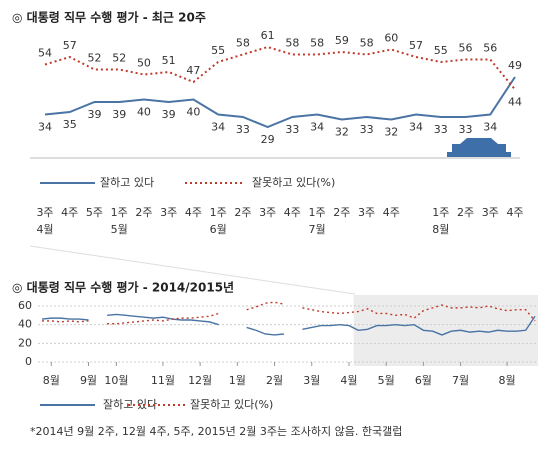 The height and width of the screenshot is (458, 550). I want to click on blue-house-icon, so click(479, 147).